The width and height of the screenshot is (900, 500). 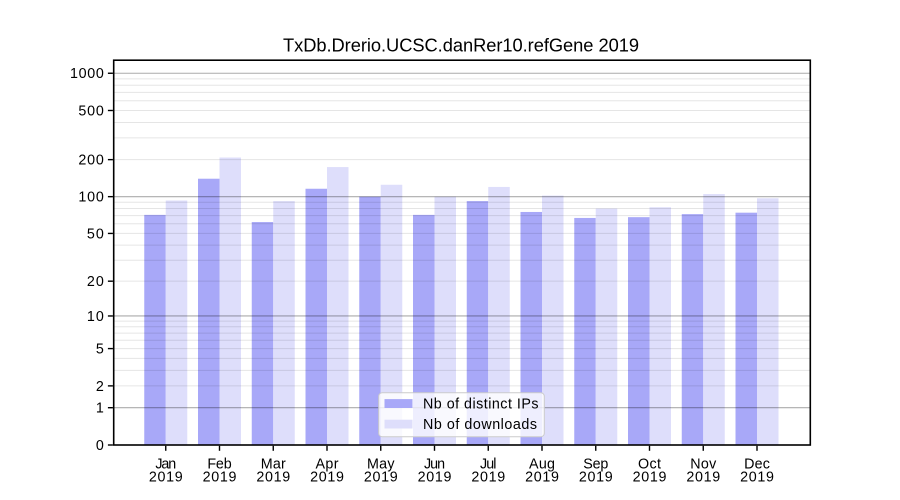 What do you see at coordinates (757, 464) in the screenshot?
I see `svg-text: Dec` at bounding box center [757, 464].